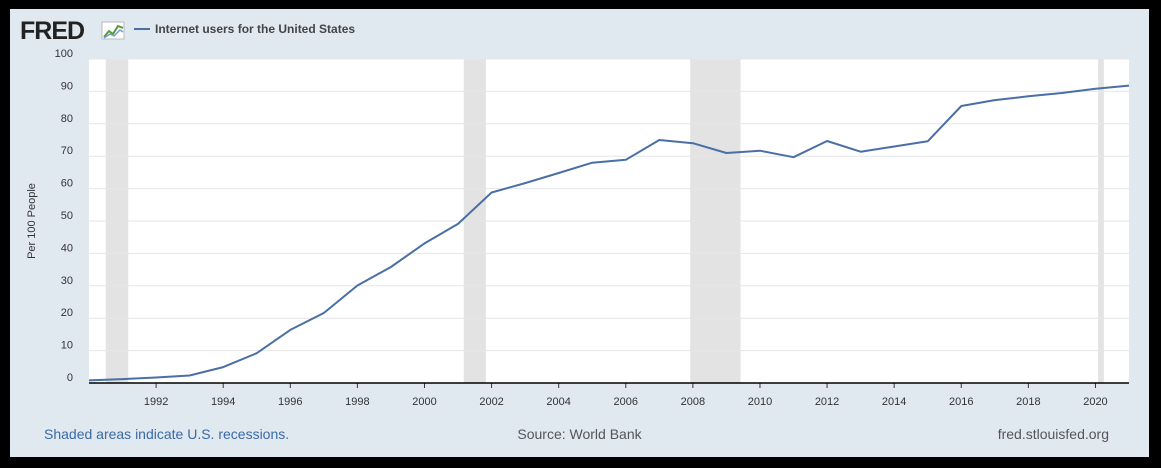  What do you see at coordinates (67, 119) in the screenshot?
I see `y-tick-label: 80` at bounding box center [67, 119].